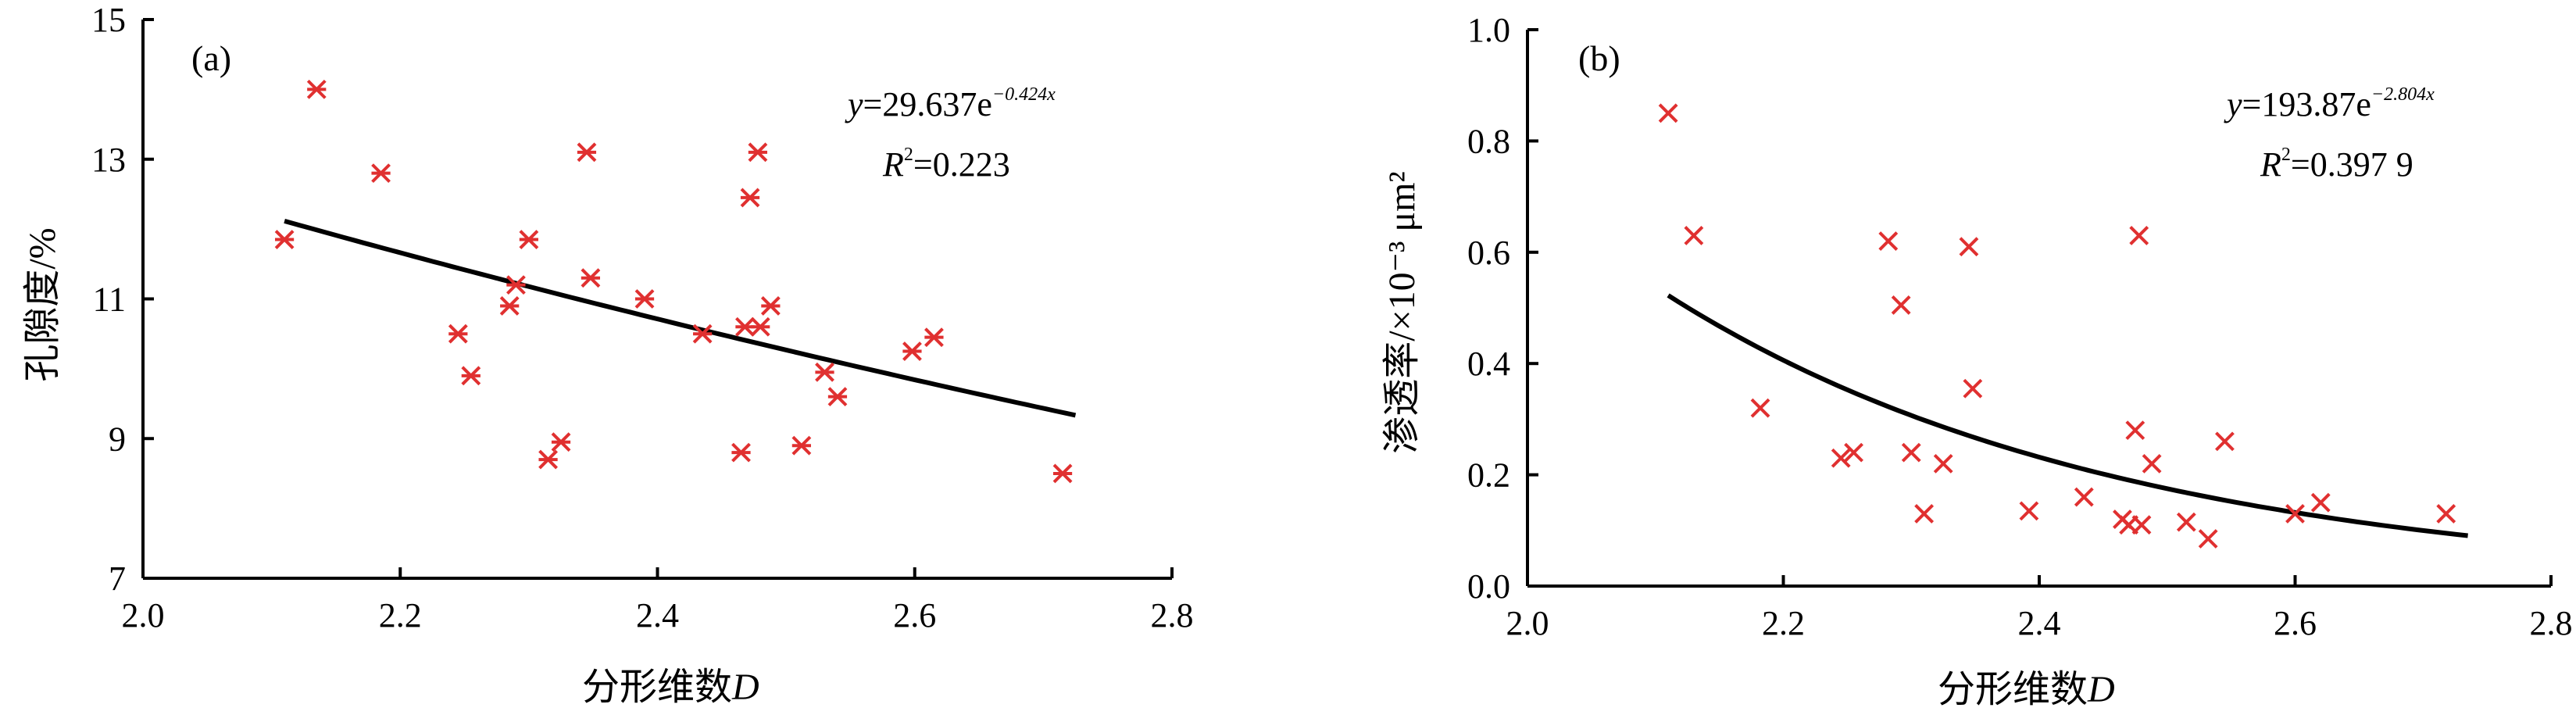 This screenshot has height=715, width=2576. What do you see at coordinates (2233, 104) in the screenshot?
I see `panel-b-eq-y: y` at bounding box center [2233, 104].